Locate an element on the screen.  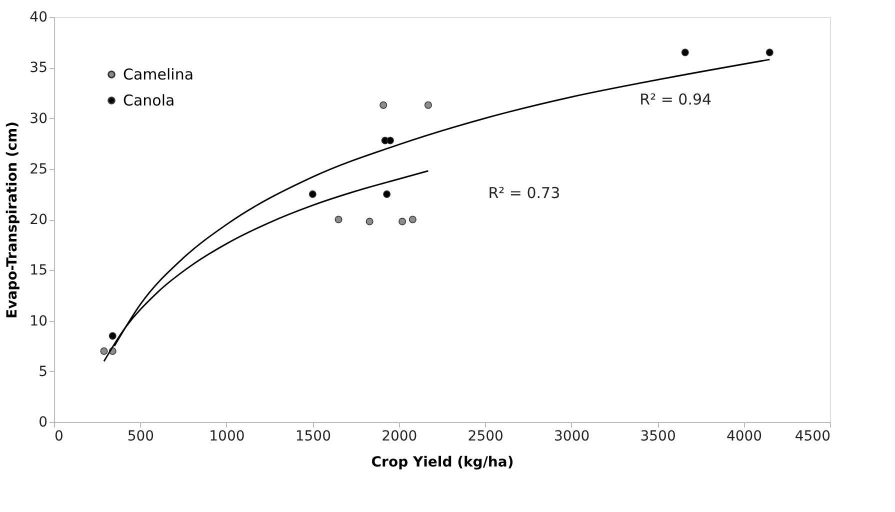
x-tick-label: 0 is located at coordinates (59, 436).